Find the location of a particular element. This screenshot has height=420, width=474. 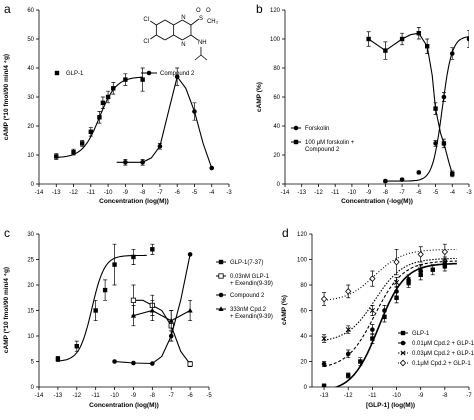

error-bar is located at coordinates (468, 39).